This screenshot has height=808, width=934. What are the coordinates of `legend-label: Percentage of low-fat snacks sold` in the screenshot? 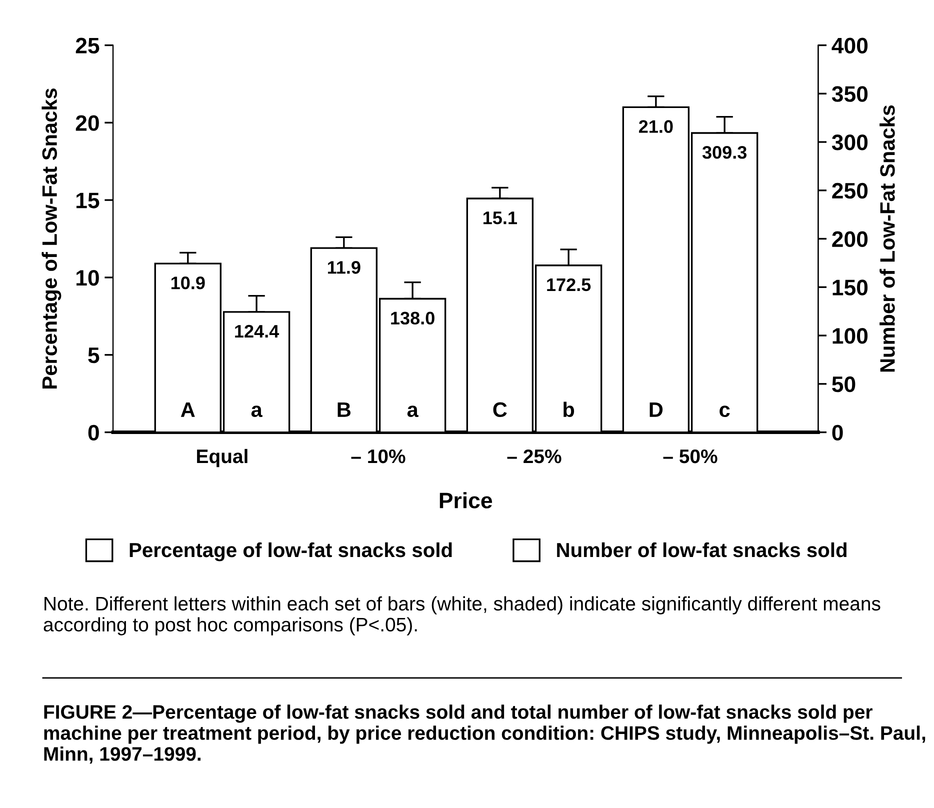 It's located at (291, 552).